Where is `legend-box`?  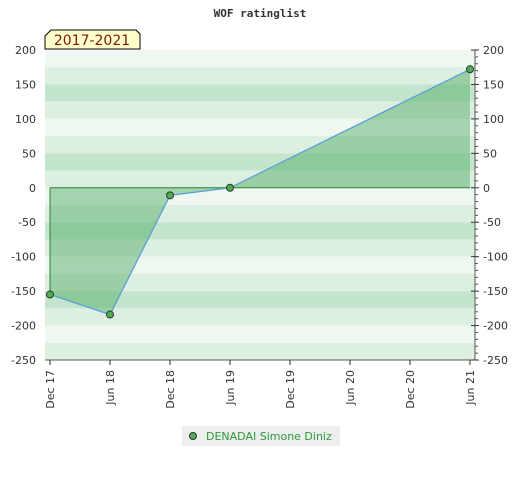 legend-box is located at coordinates (261, 436).